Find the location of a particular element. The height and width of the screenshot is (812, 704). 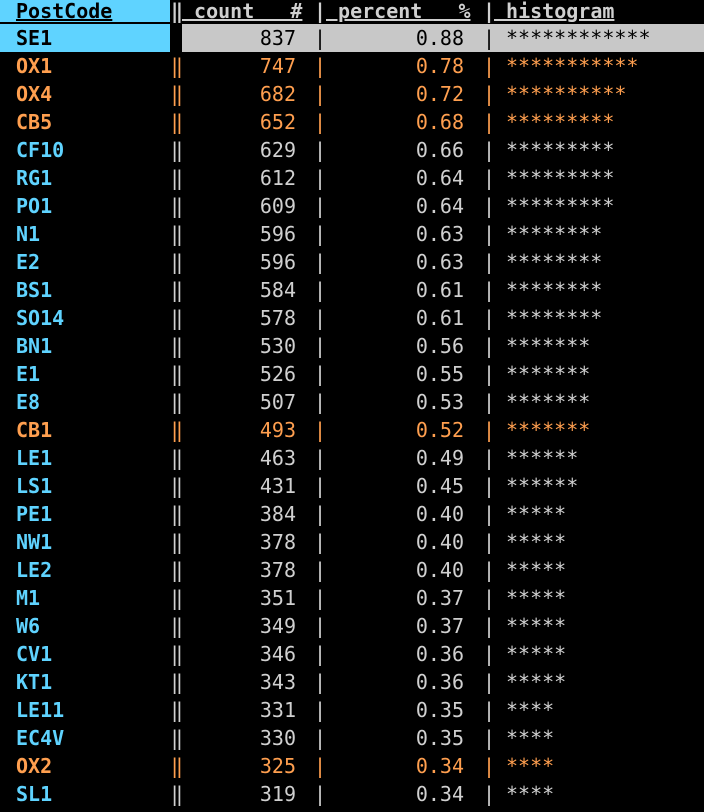

table-row: SO14 ‖ 578 | 0.61 | ******** is located at coordinates (352, 318).